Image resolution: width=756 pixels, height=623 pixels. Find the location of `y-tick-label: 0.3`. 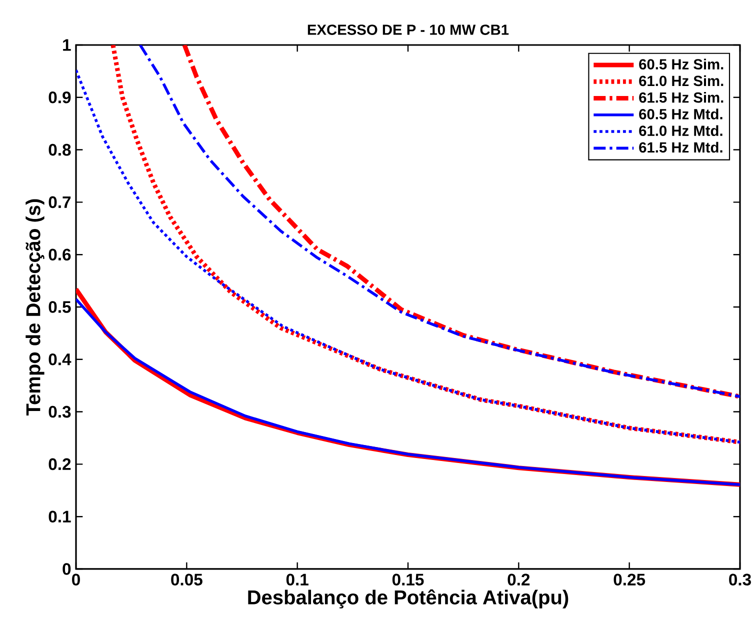

y-tick-label: 0.3 is located at coordinates (59, 412).